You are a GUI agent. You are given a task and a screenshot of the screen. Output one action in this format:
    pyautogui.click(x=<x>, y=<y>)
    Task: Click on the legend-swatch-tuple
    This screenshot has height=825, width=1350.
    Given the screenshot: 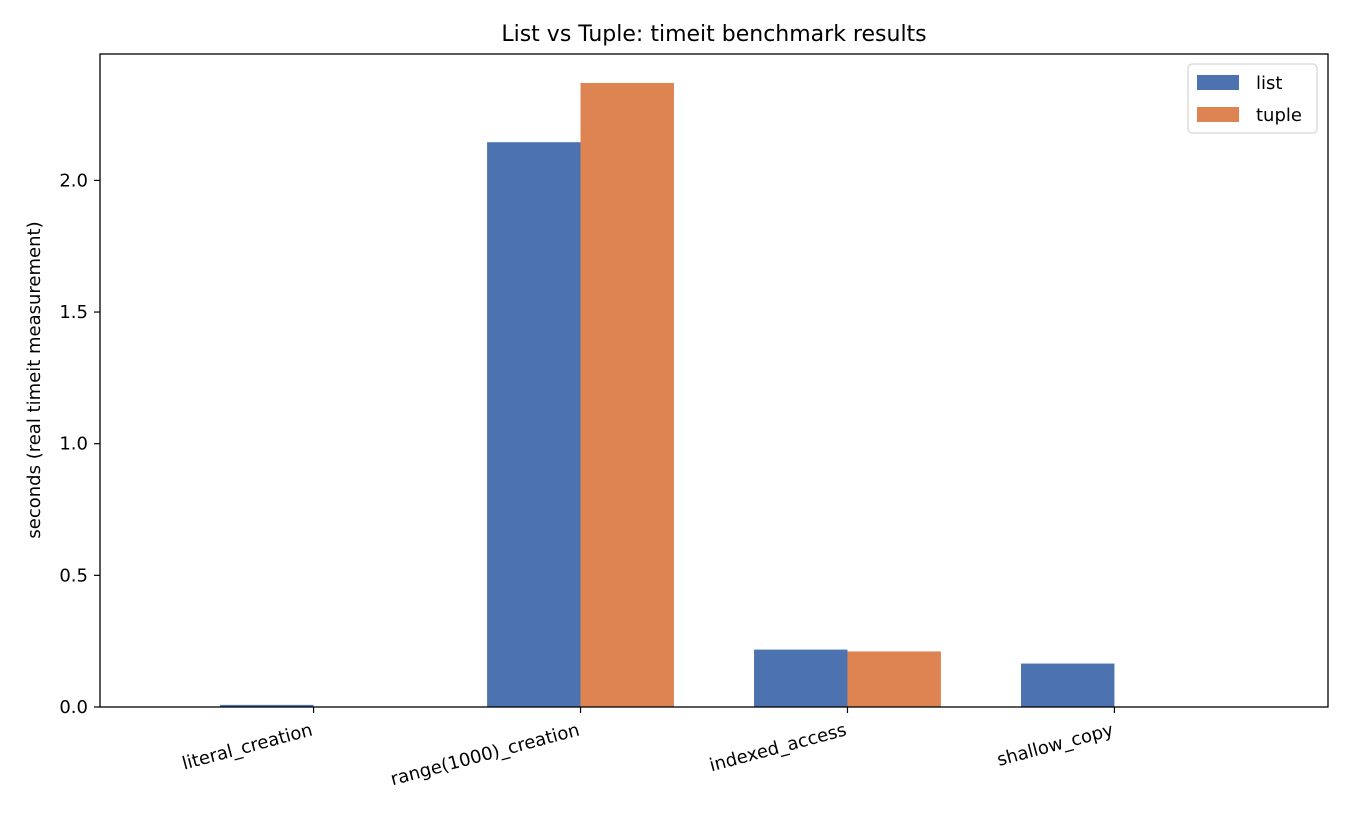 What is the action you would take?
    pyautogui.click(x=1218, y=114)
    